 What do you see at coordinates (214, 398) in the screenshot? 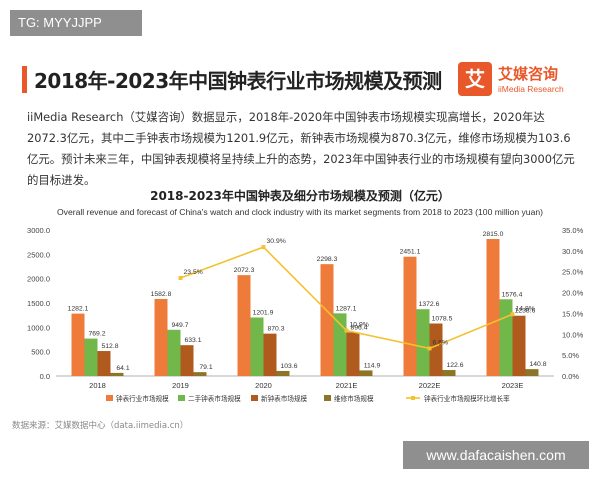
I see `legend-label: 二手钟表市场规模` at bounding box center [214, 398].